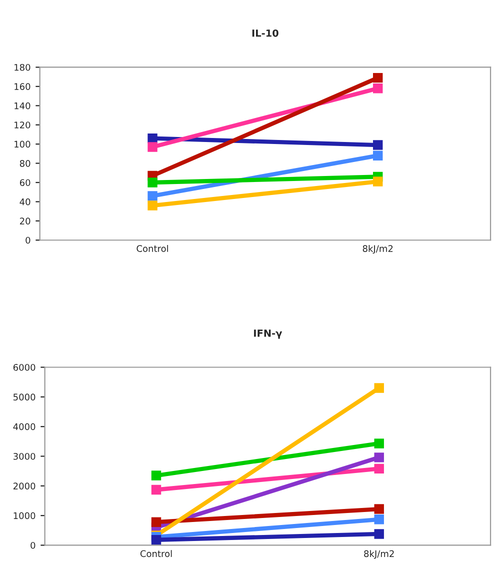 The width and height of the screenshot is (498, 565). Describe the element at coordinates (265, 33) in the screenshot. I see `chart-title: IL-10` at that location.